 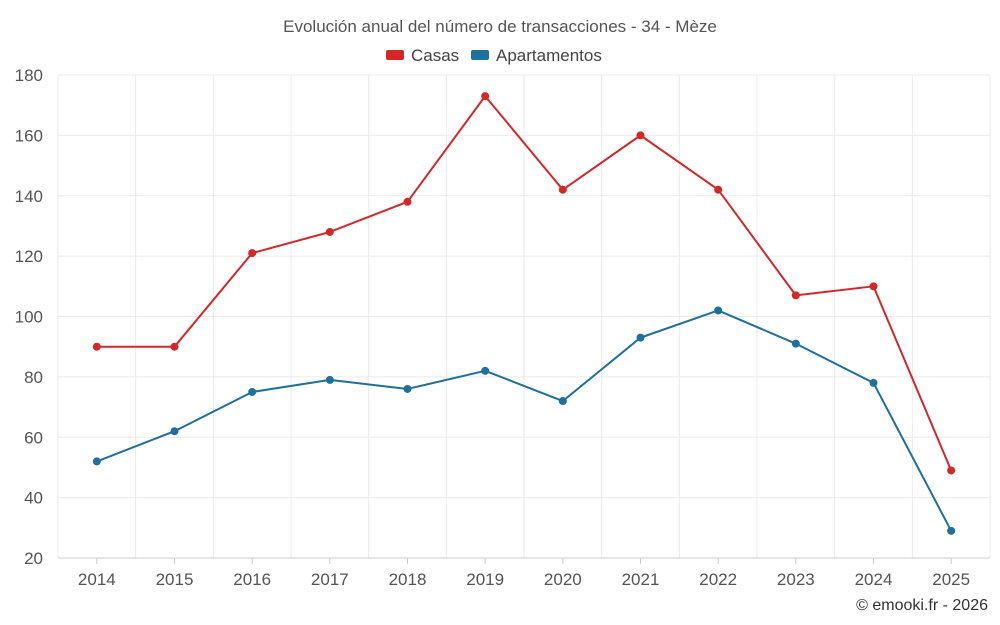 I want to click on data-point-casas-2020: Casas 2020: 142, so click(x=562, y=189).